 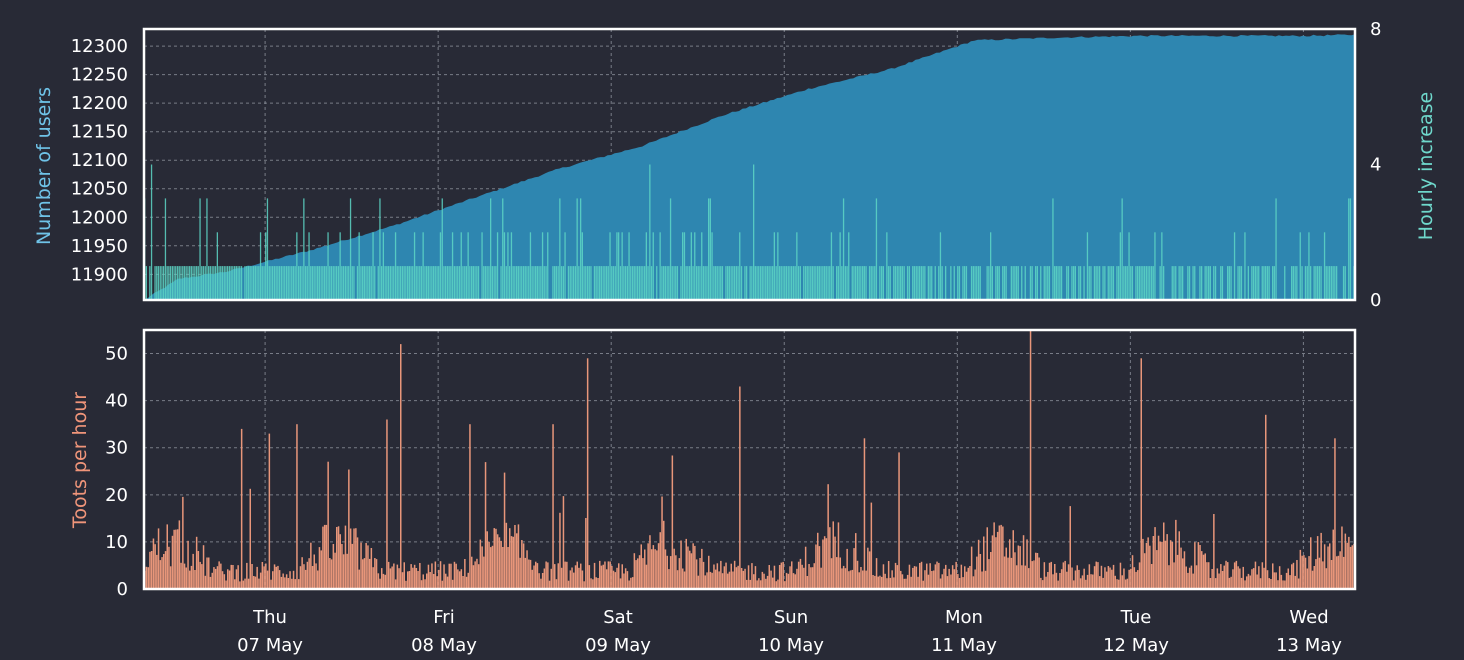 I want to click on users-tick-label: 12300, so click(x=99, y=46).